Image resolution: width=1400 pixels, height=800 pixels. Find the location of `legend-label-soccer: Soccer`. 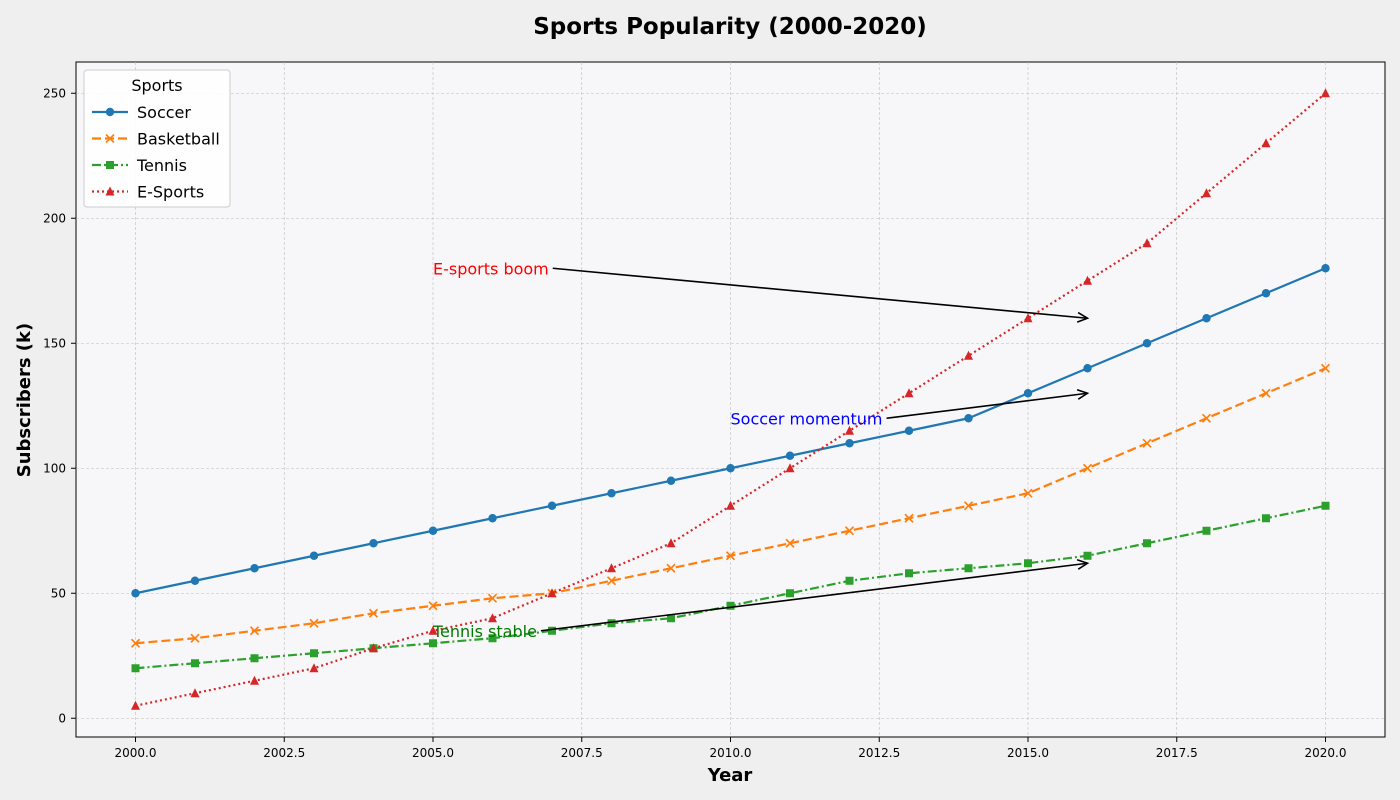

legend-label-soccer: Soccer is located at coordinates (164, 112).